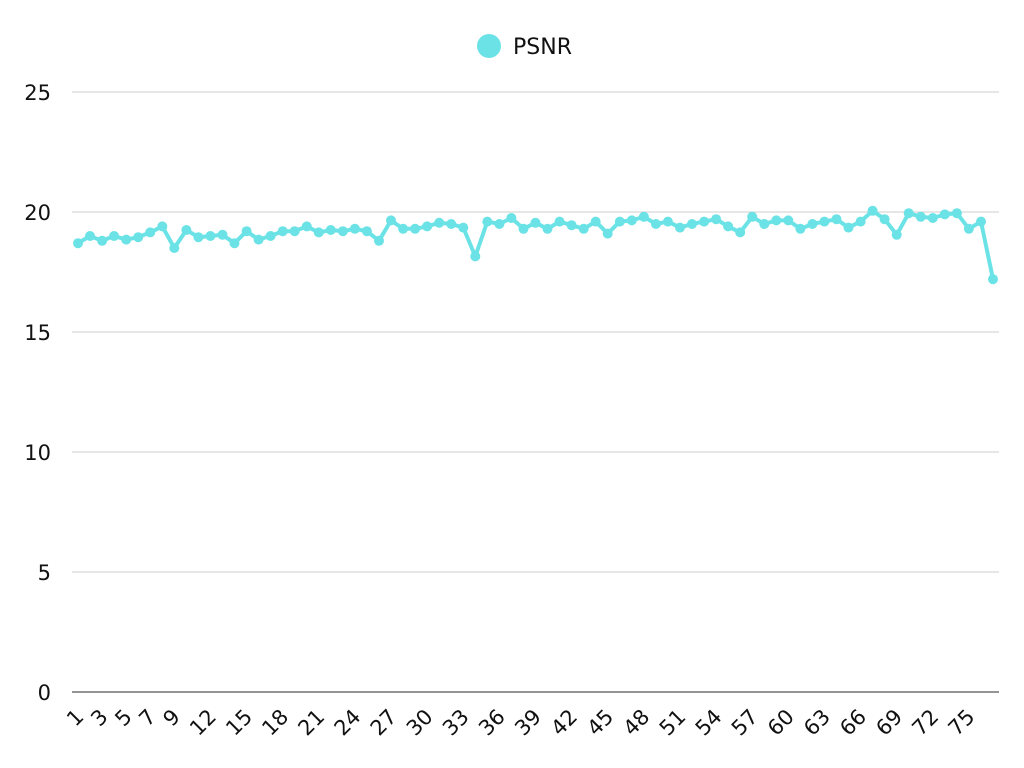 The image size is (1024, 768). What do you see at coordinates (147, 718) in the screenshot?
I see `x-tick-label-7: 7` at bounding box center [147, 718].